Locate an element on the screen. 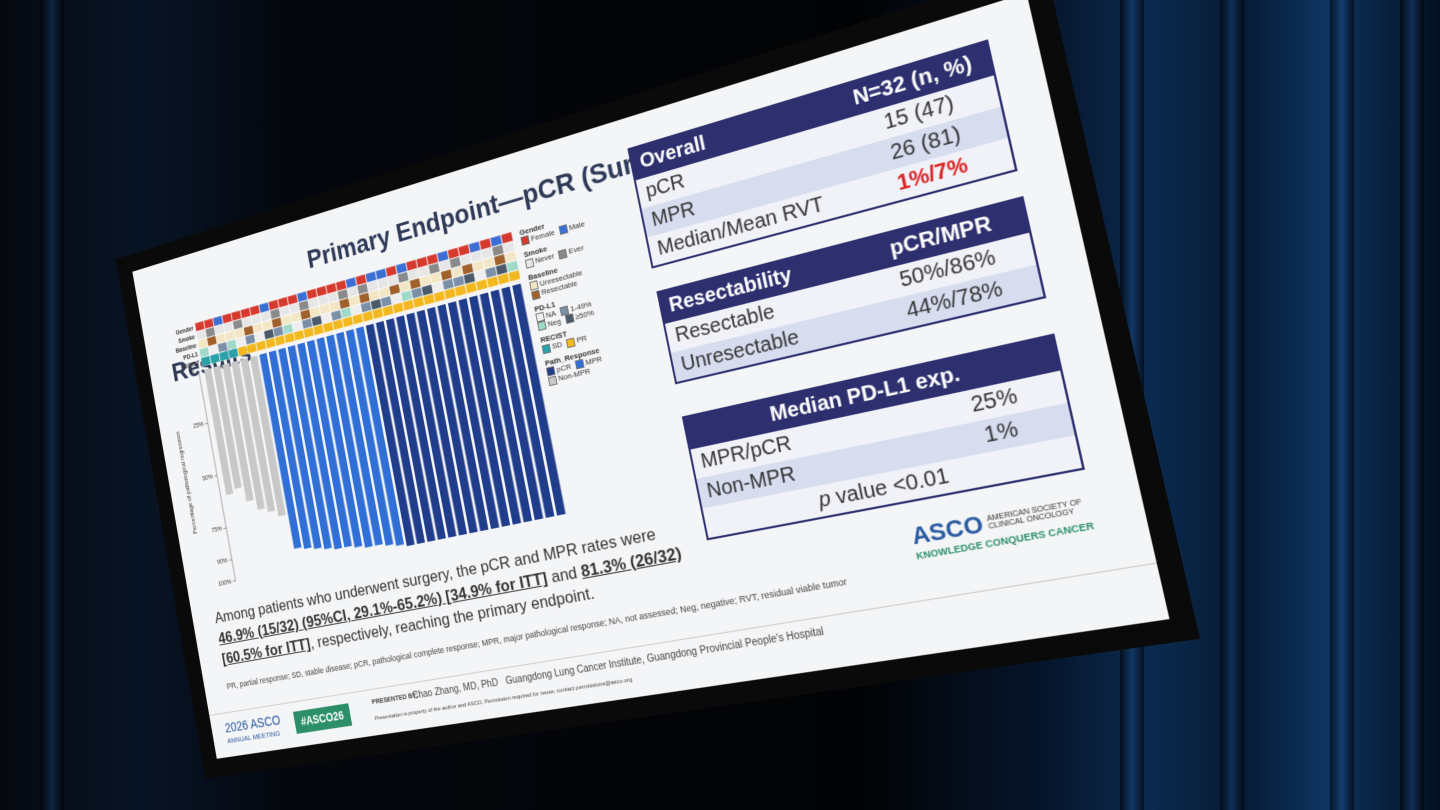  track-label: Gender is located at coordinates (184, 331).